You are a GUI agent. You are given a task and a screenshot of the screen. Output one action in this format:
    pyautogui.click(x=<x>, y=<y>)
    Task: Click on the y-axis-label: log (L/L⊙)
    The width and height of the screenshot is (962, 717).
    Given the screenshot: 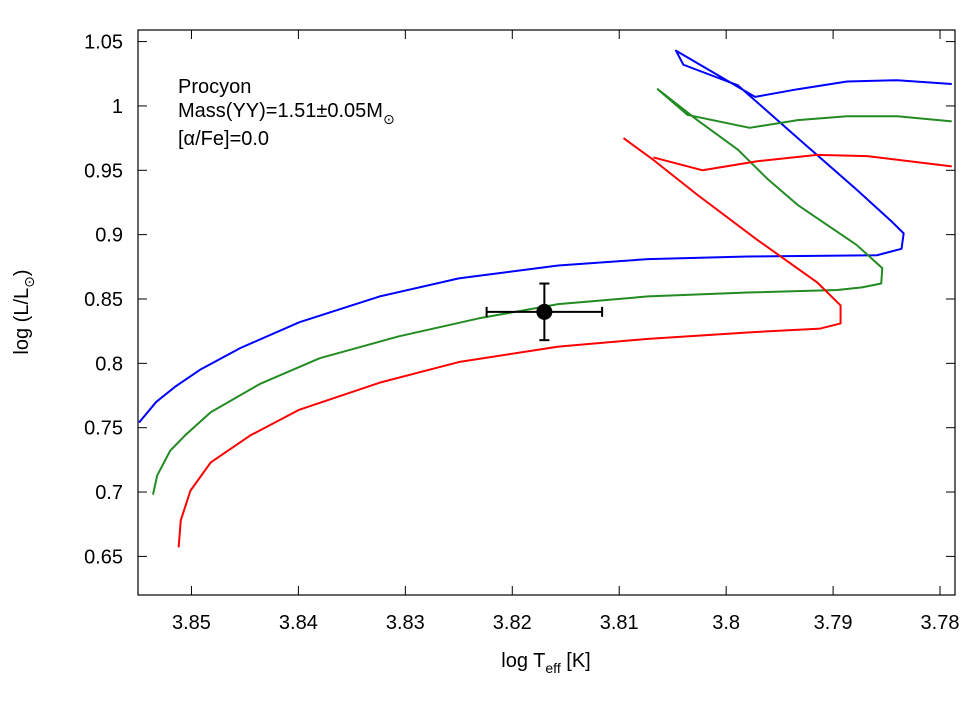 What is the action you would take?
    pyautogui.click(x=24, y=311)
    